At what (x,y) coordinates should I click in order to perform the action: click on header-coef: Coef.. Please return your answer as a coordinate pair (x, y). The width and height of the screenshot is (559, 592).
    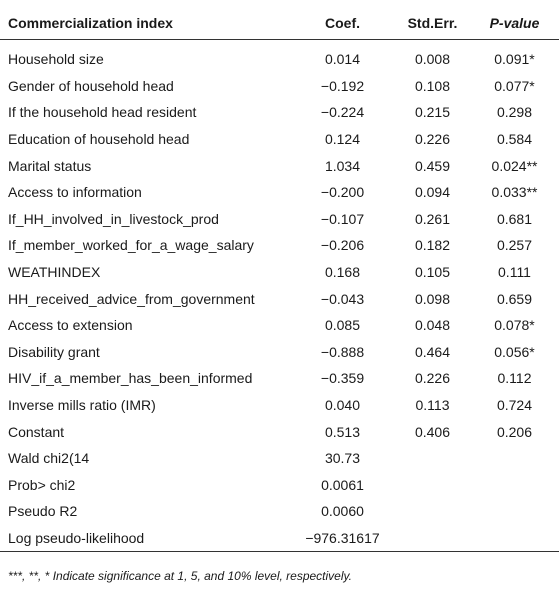
    Looking at the image, I should click on (342, 22).